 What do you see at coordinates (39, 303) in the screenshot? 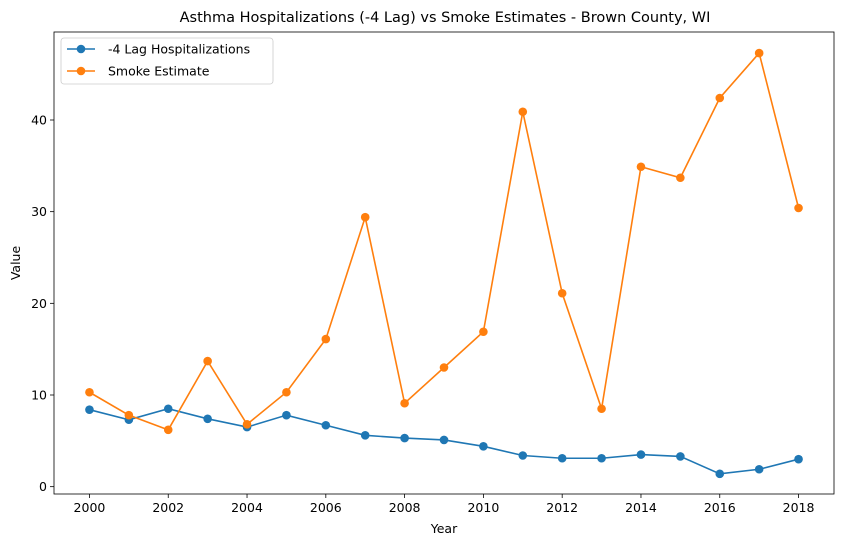
I see `y-tick-label: 20` at bounding box center [39, 303].